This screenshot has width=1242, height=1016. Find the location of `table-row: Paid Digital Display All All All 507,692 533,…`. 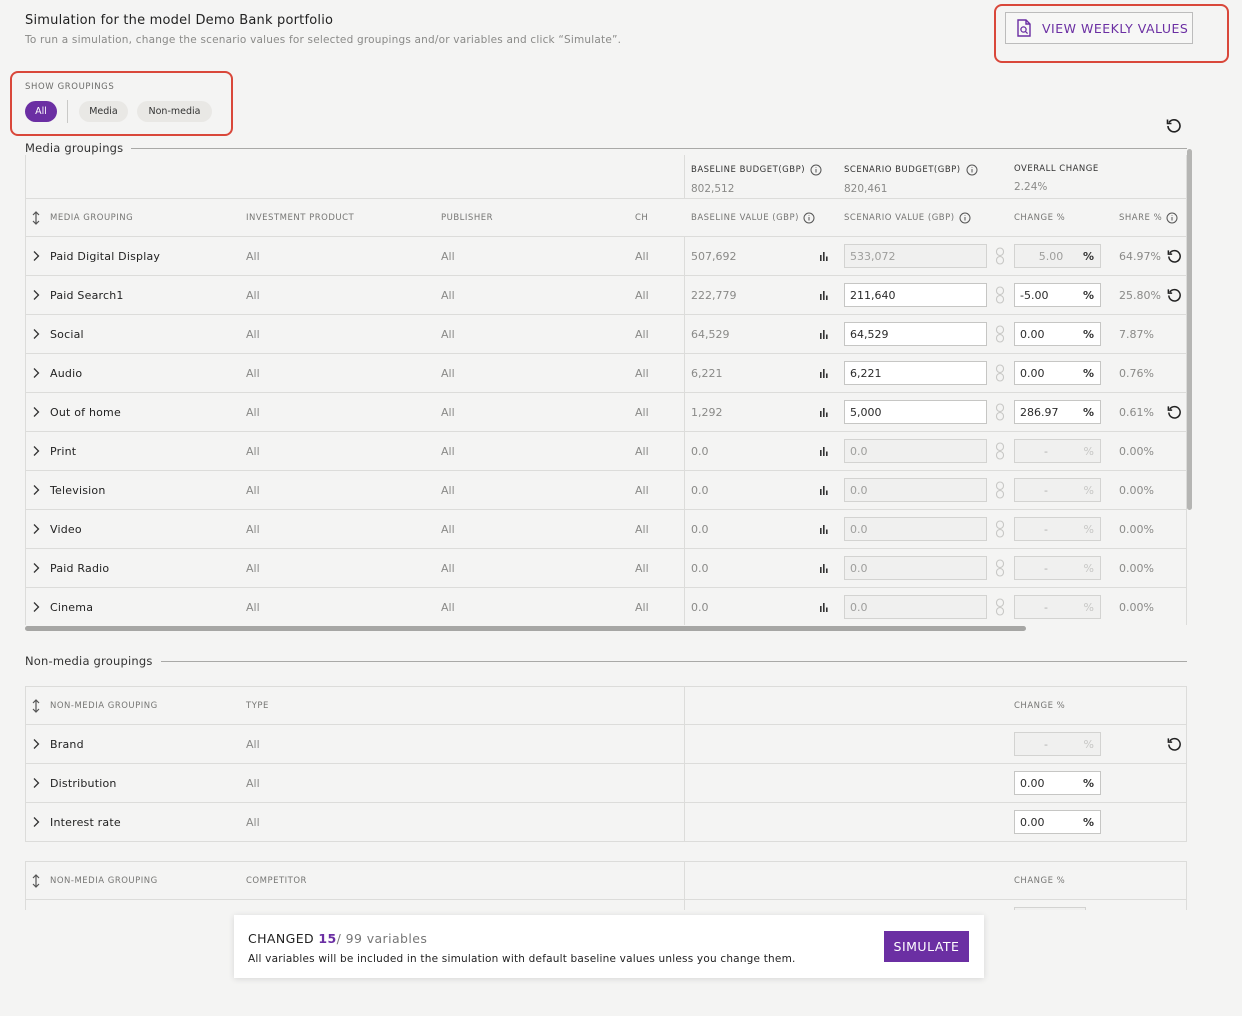

table-row: Paid Digital Display All All All 507,692 533,… is located at coordinates (606, 256).